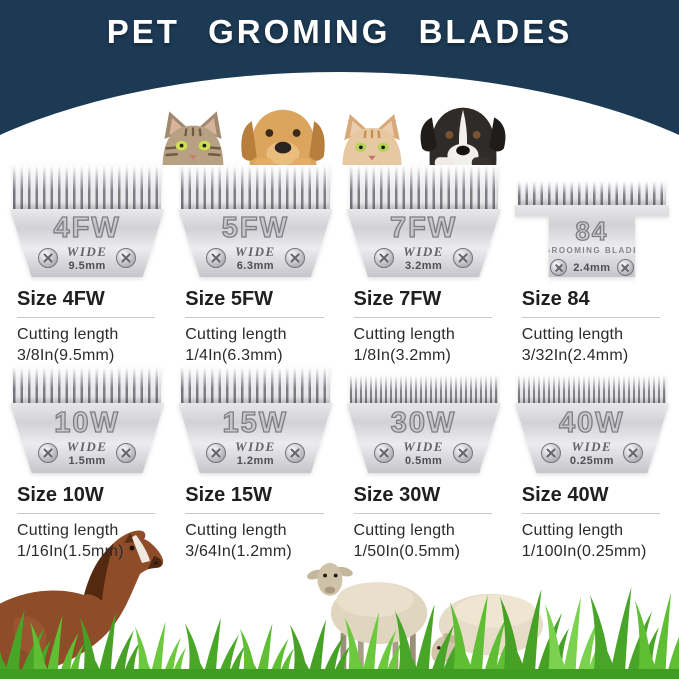  I want to click on cutting-length-value: 3/32In(2.4mm), so click(575, 356).